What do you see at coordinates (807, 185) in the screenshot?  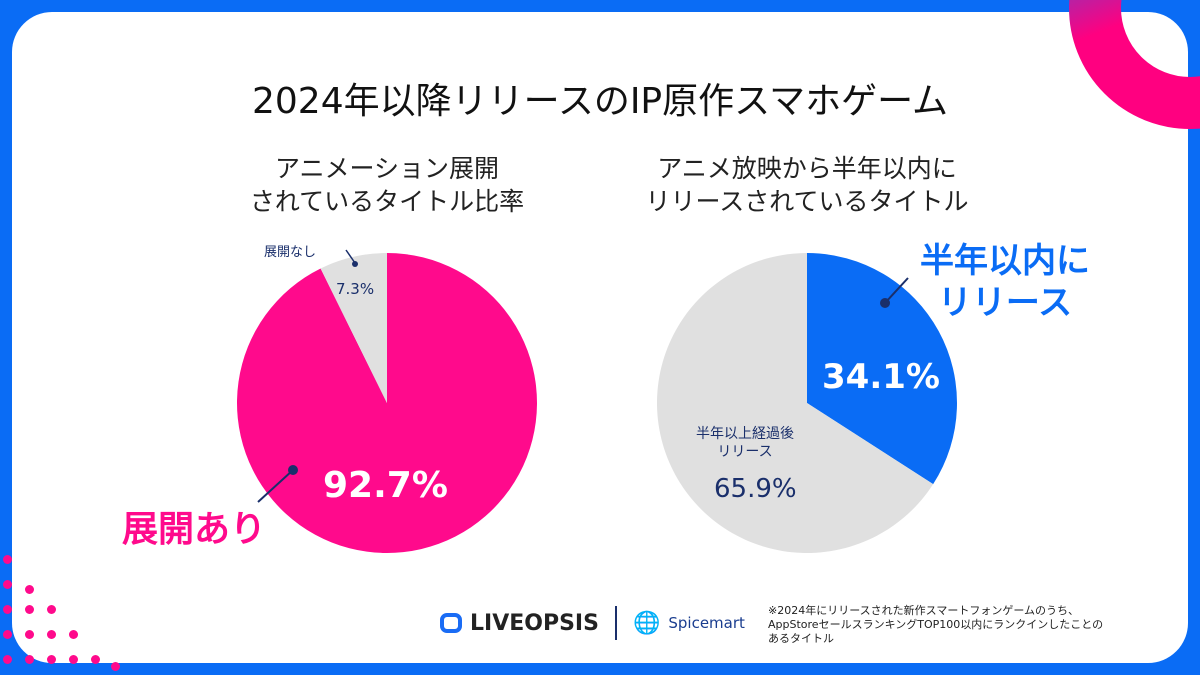 I see `chart-title-right: アニメ放映から半年以内に リリースされているタイトル` at bounding box center [807, 185].